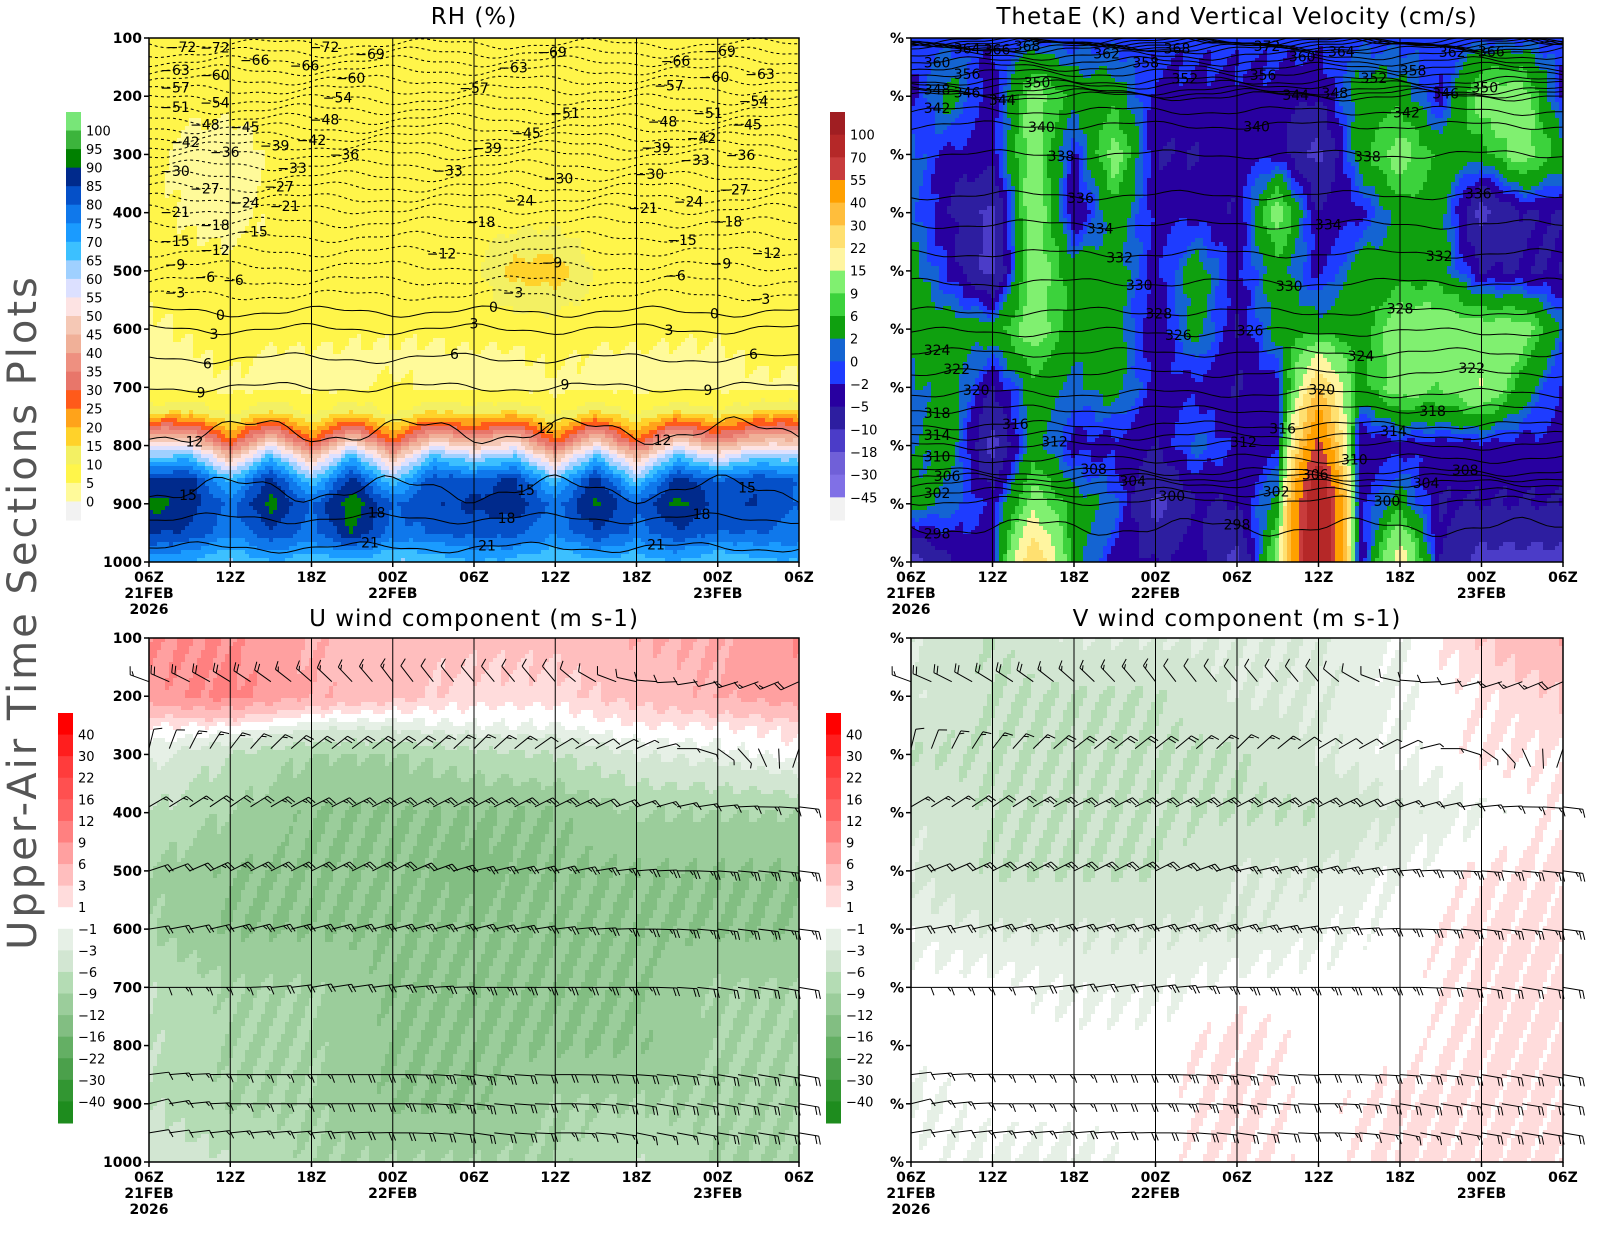 The width and height of the screenshot is (1600, 1236). I want to click on side-title: Upper-Air Time Sections Plots, so click(23, 612).